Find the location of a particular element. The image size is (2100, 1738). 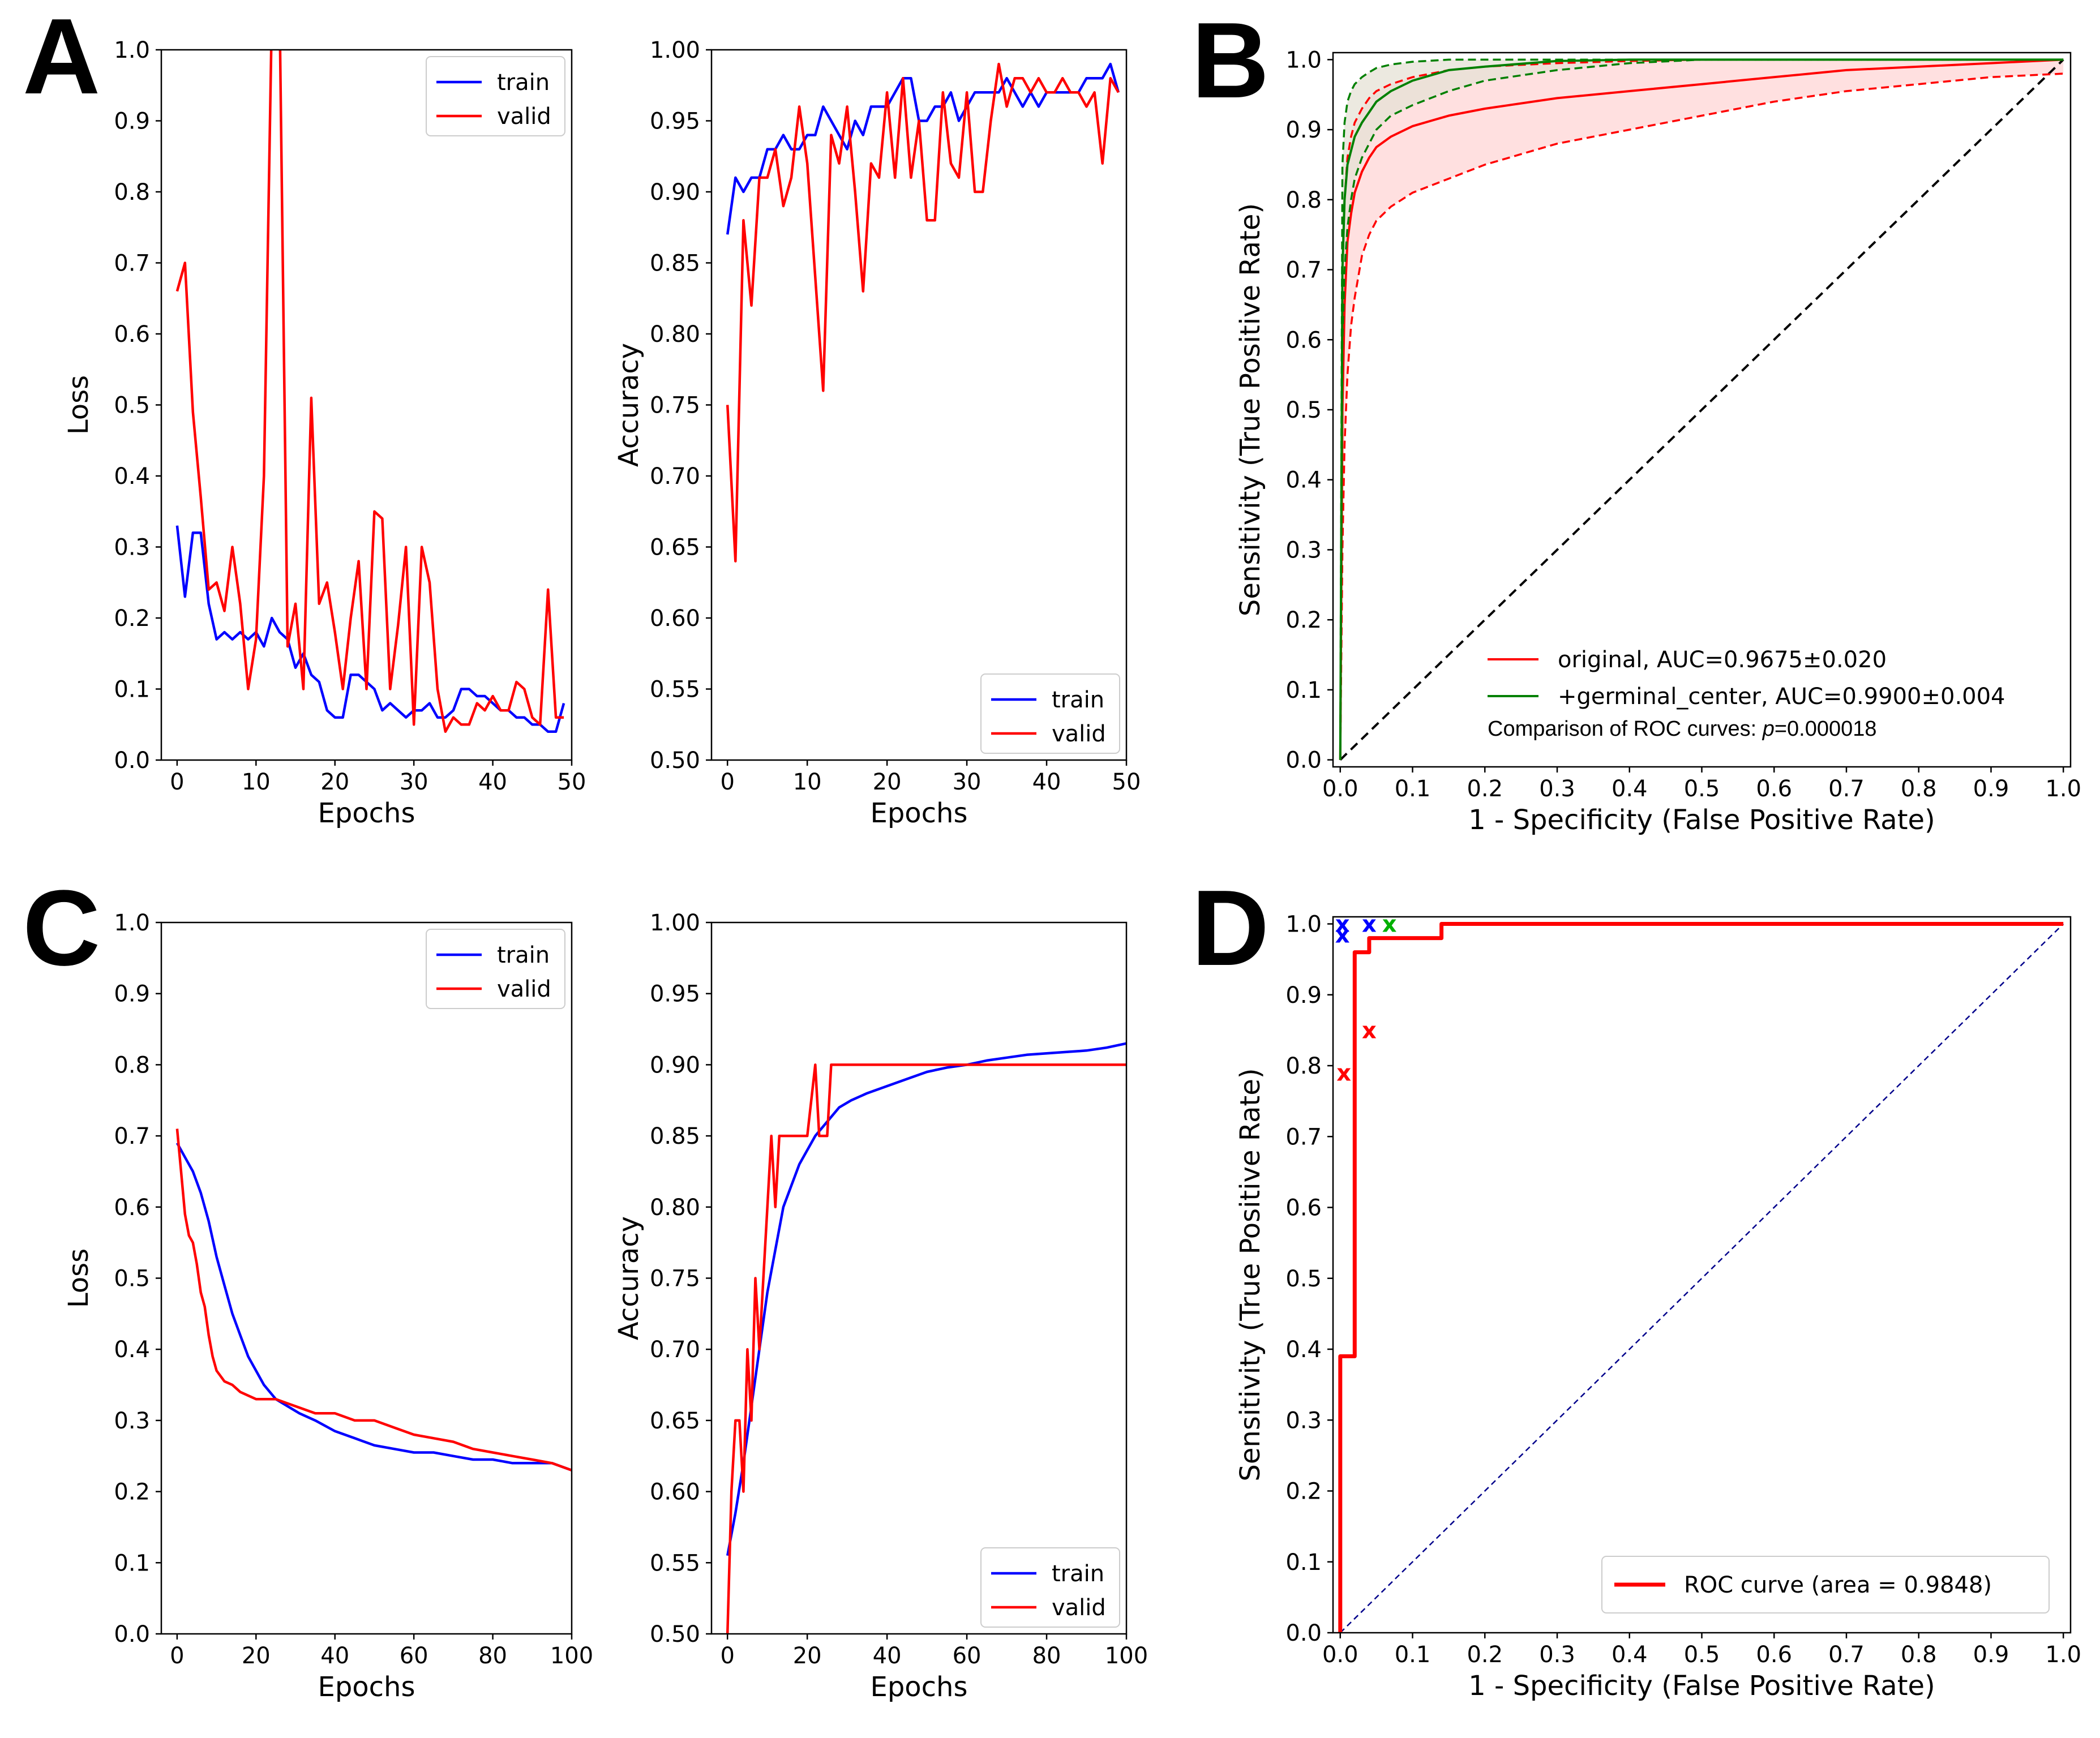

x-tick-label: 80 is located at coordinates (1046, 1656).